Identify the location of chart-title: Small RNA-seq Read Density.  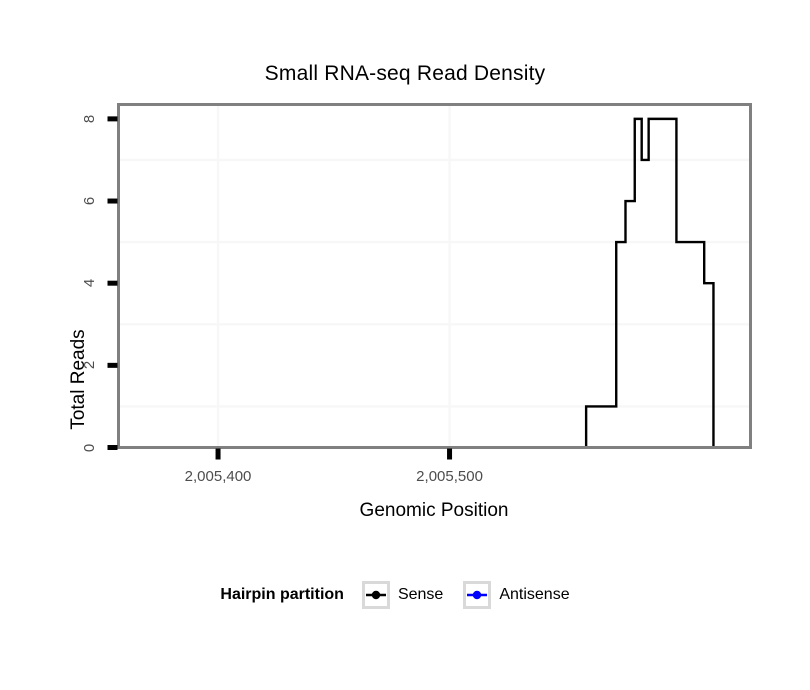
(405, 73).